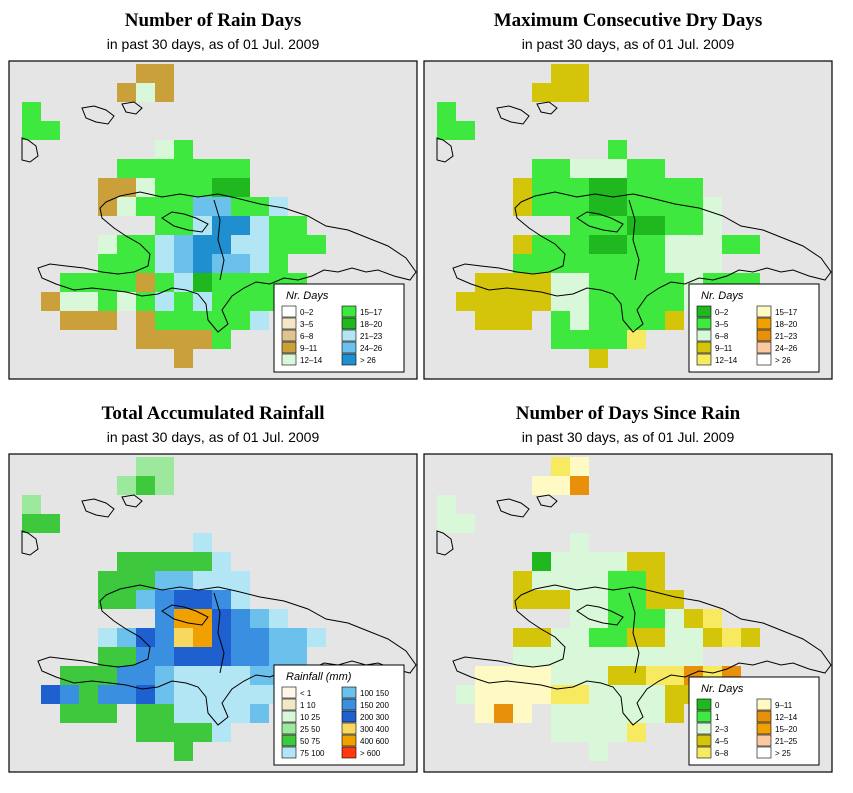 The image size is (853, 793). Describe the element at coordinates (634, 633) in the screenshot. I see `border-line` at that location.